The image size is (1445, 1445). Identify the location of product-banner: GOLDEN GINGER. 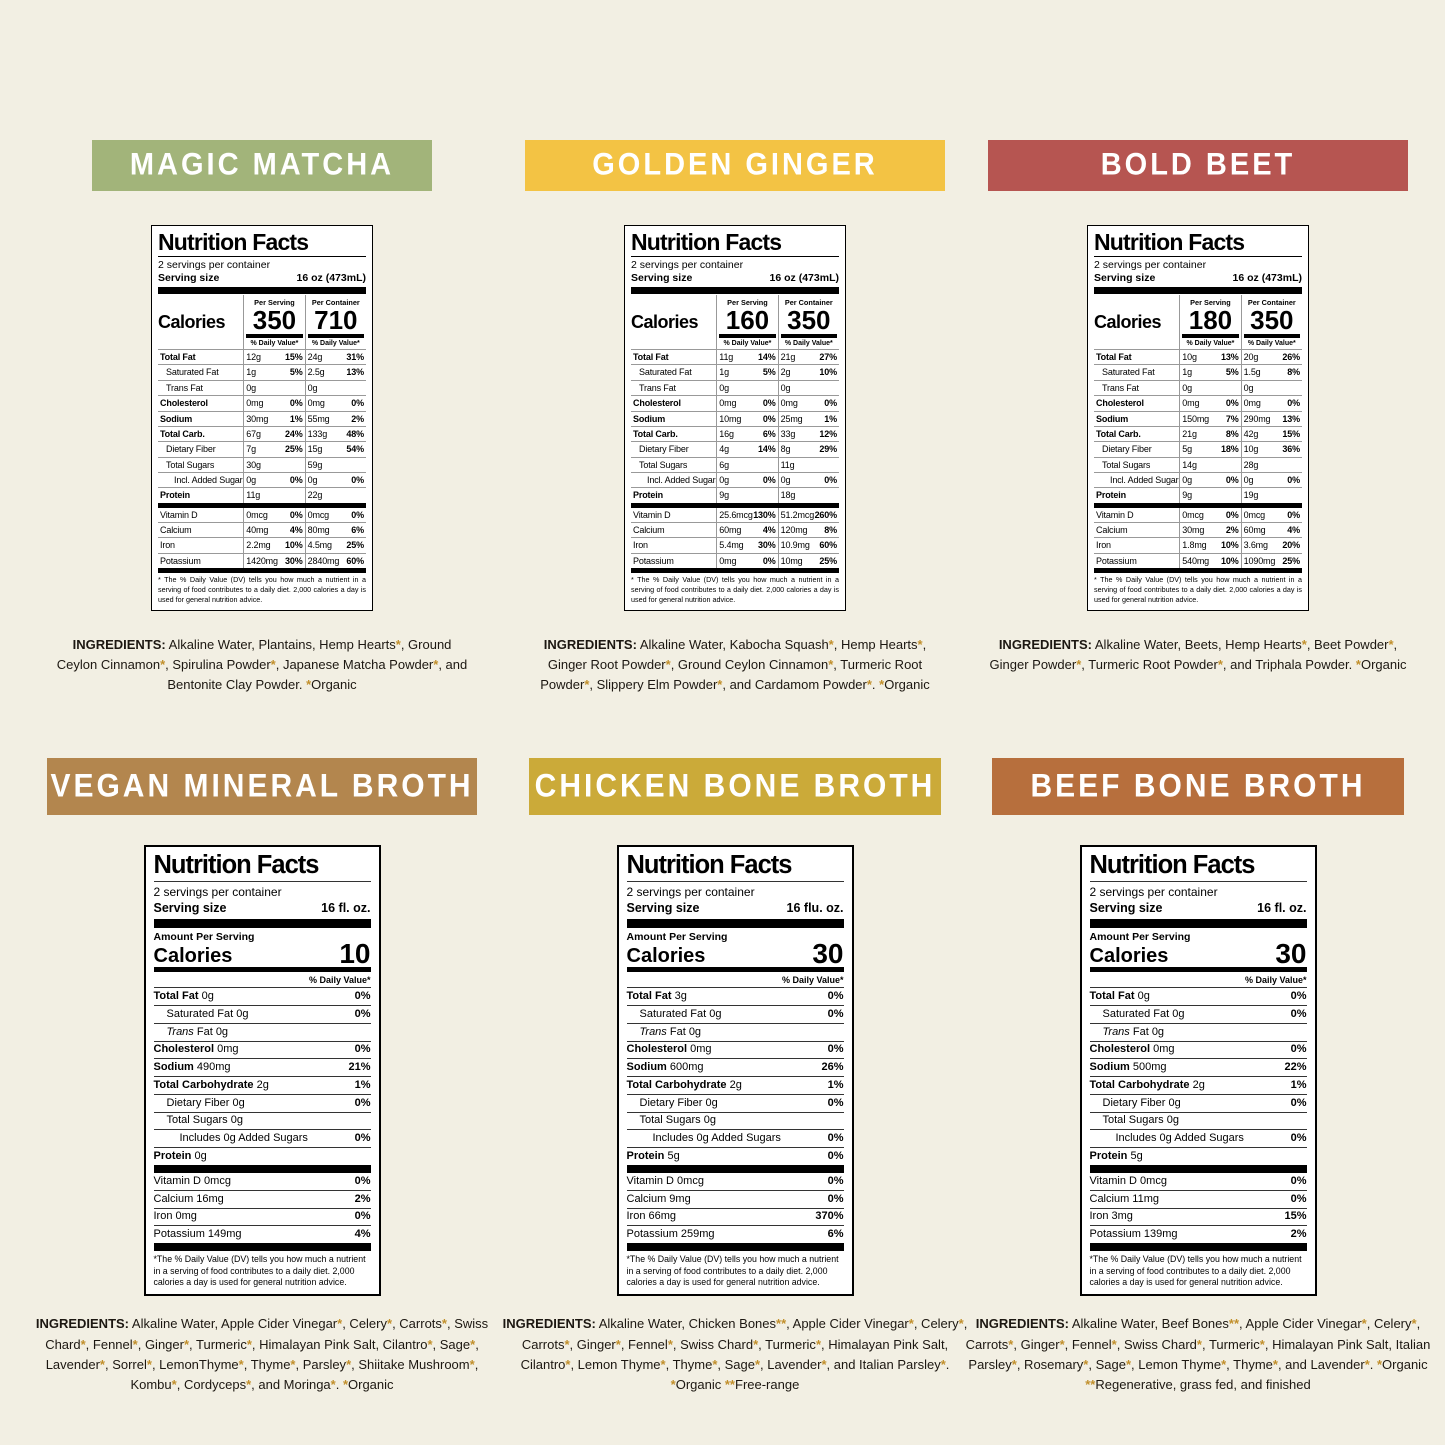
(735, 165).